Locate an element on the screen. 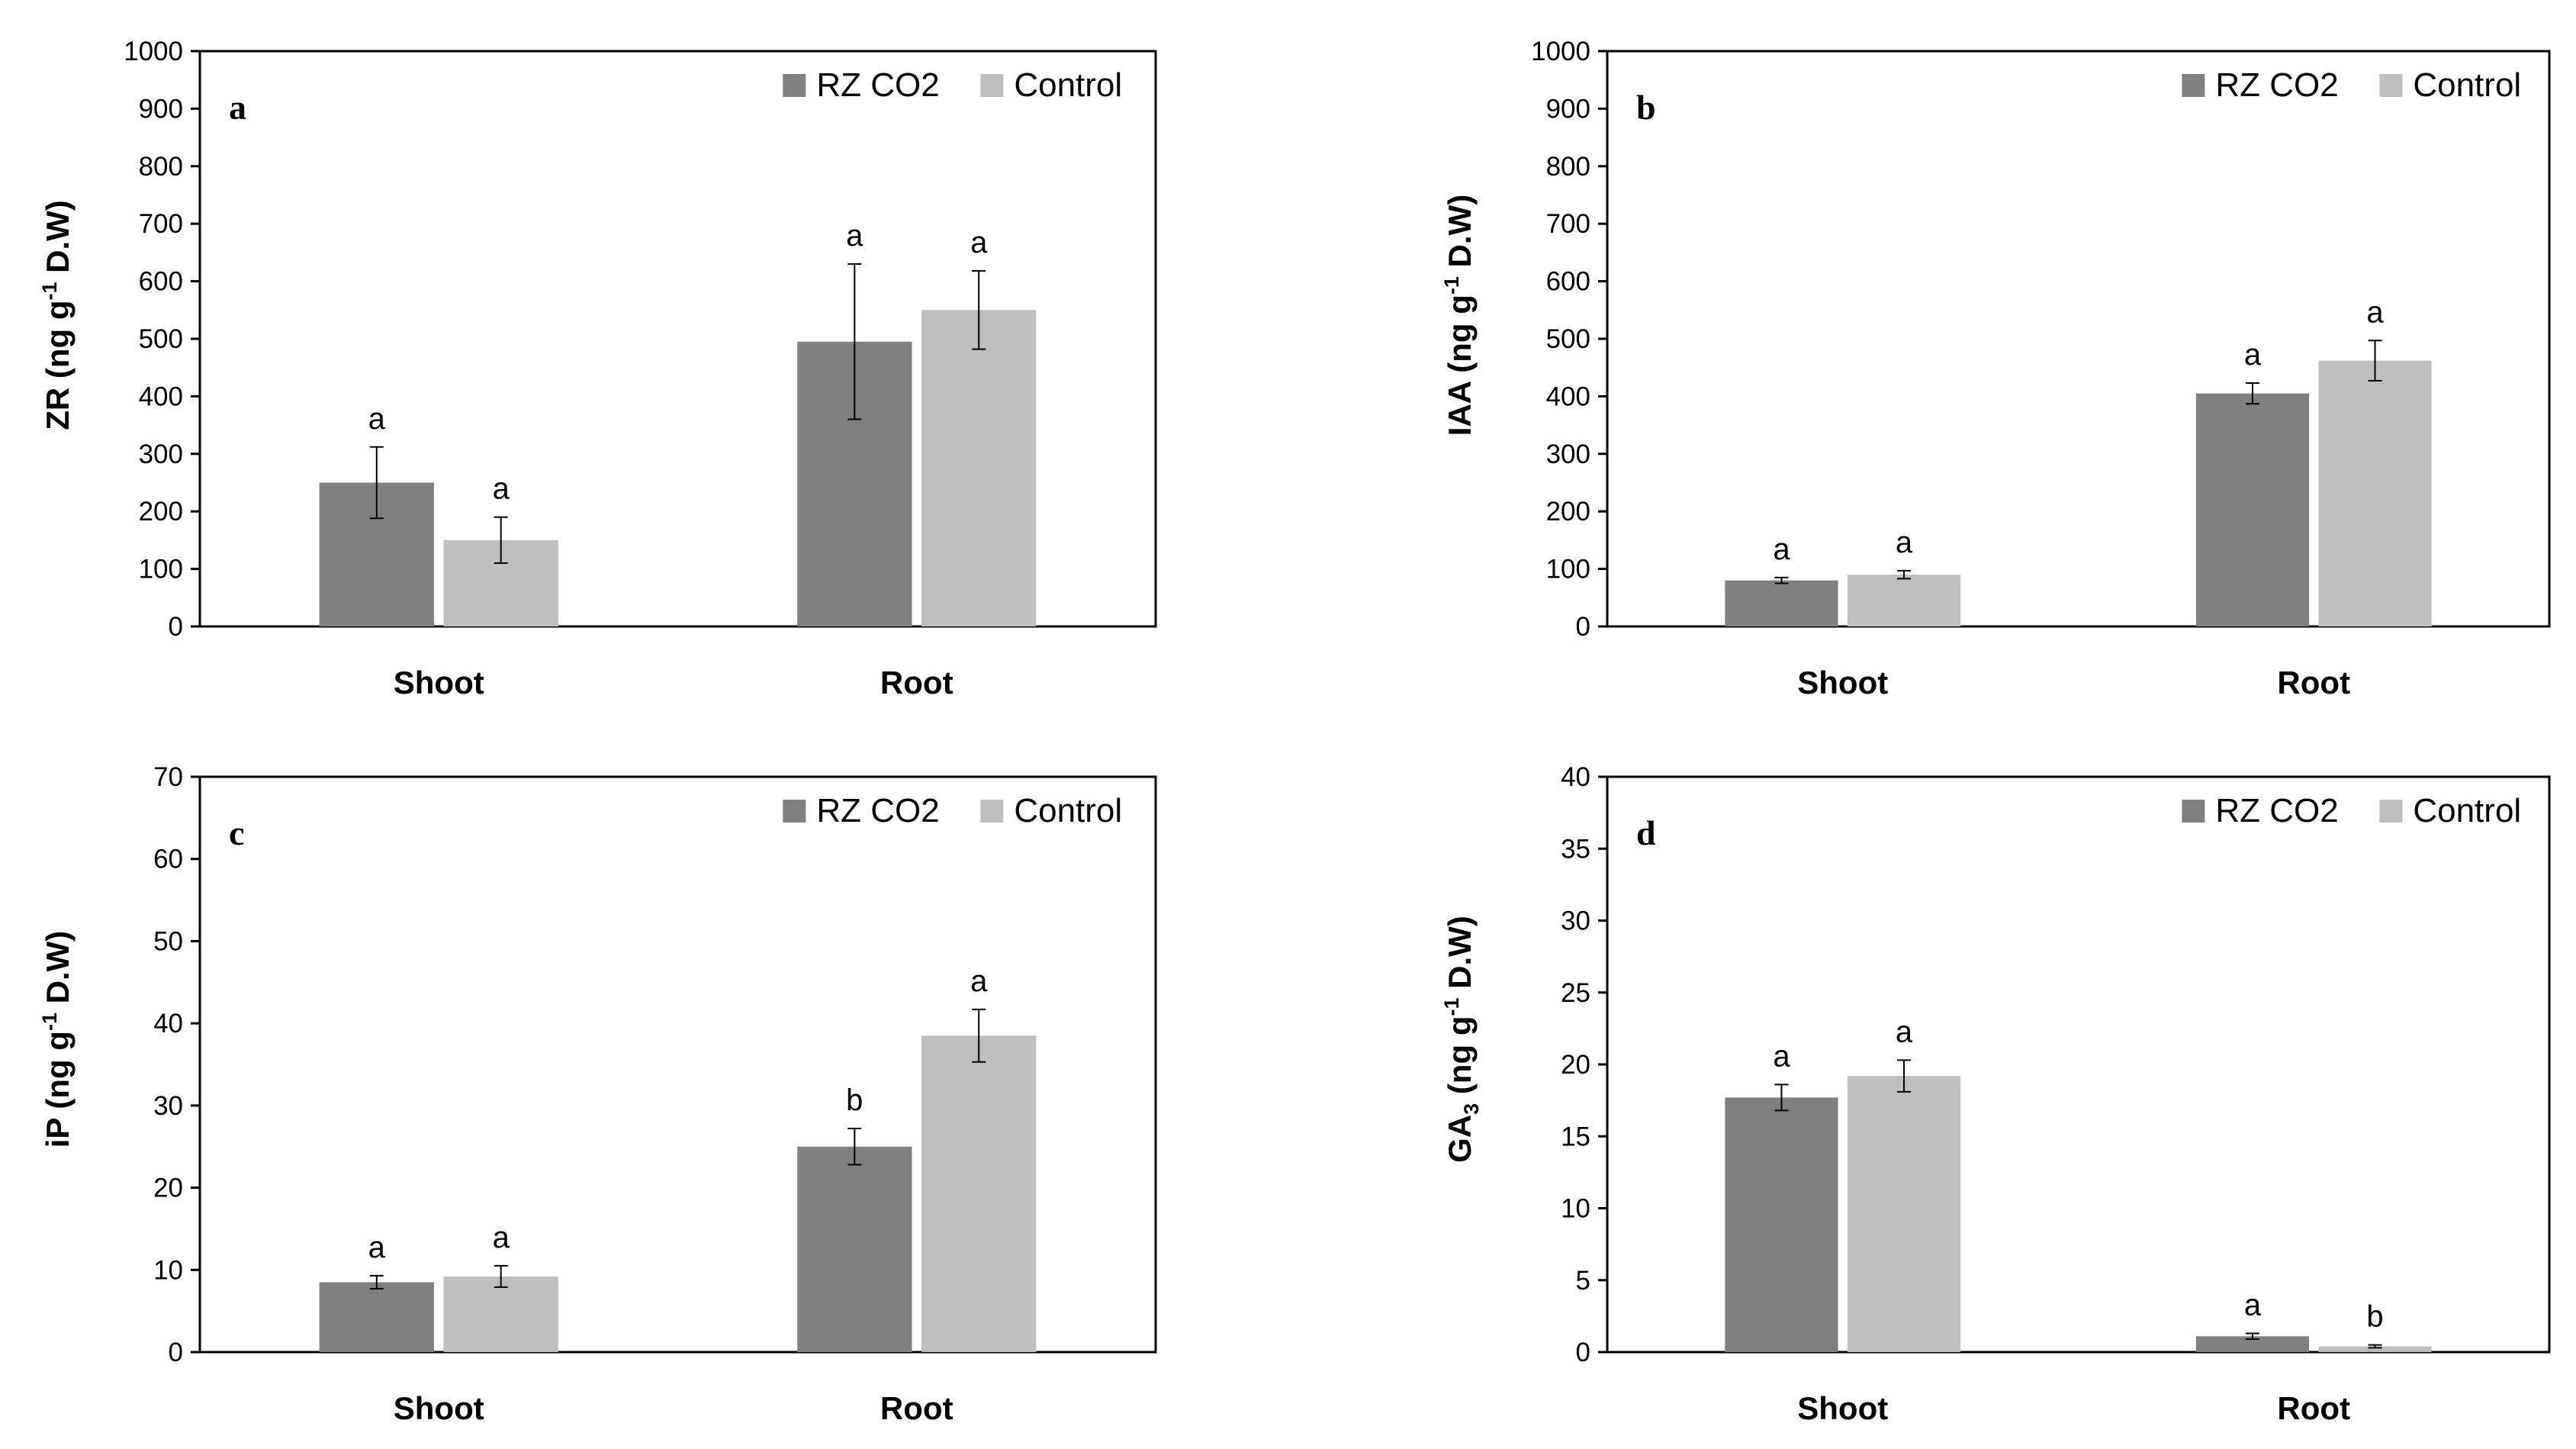 The width and height of the screenshot is (2576, 1449). panel-letter: c is located at coordinates (236, 832).